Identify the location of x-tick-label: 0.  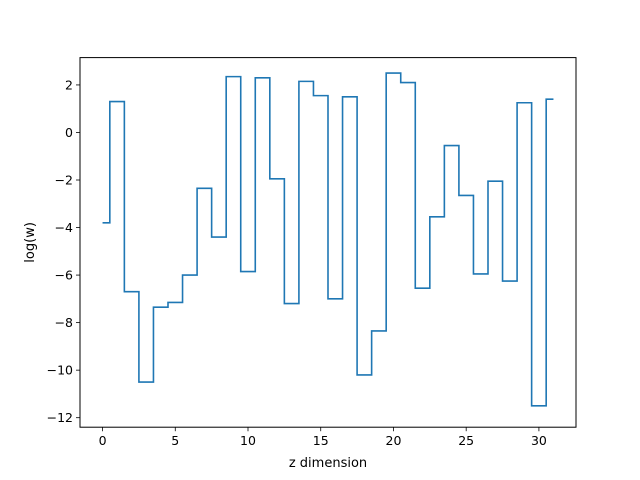
(103, 440).